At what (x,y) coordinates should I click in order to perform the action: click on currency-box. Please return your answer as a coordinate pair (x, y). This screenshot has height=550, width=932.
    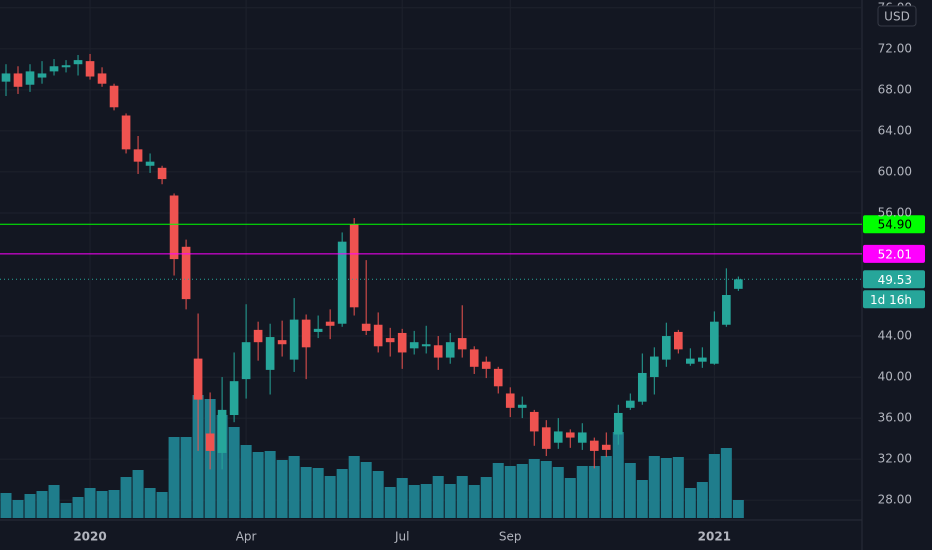
    Looking at the image, I should click on (897, 16).